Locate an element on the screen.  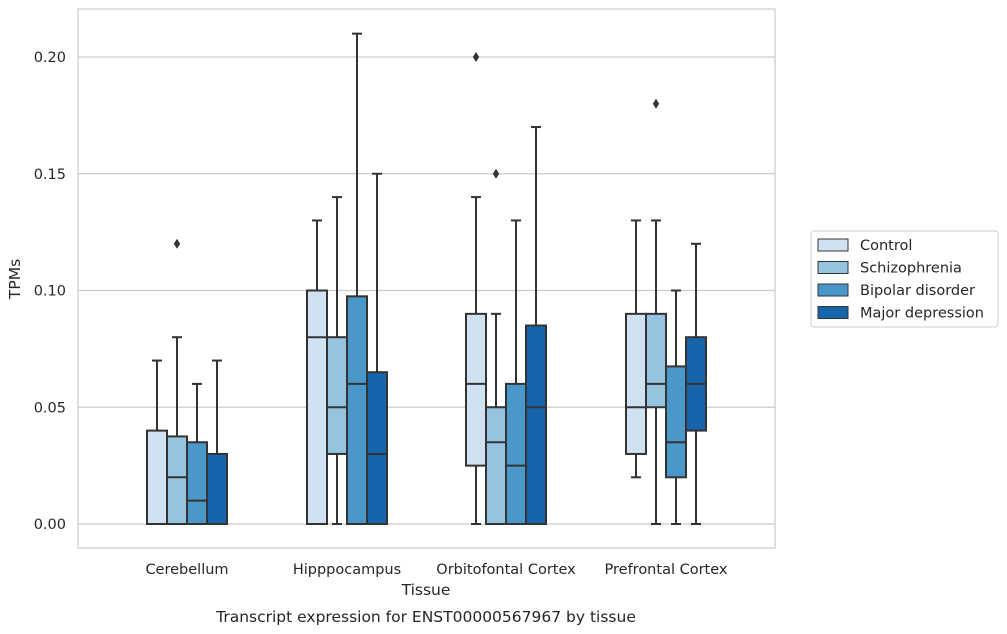
y-axis-title: TPMs is located at coordinates (15, 279).